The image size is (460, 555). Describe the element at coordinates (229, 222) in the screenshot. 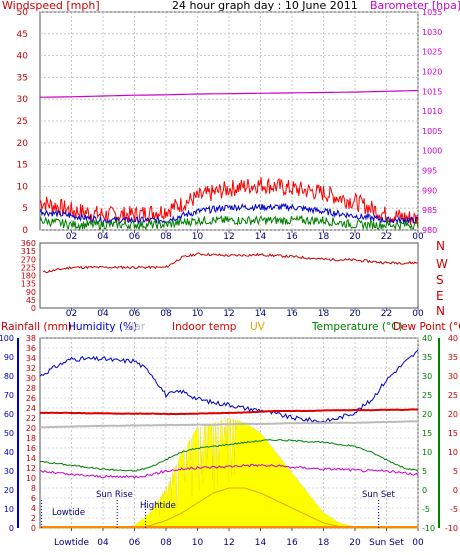

I see `wind-low-line` at that location.